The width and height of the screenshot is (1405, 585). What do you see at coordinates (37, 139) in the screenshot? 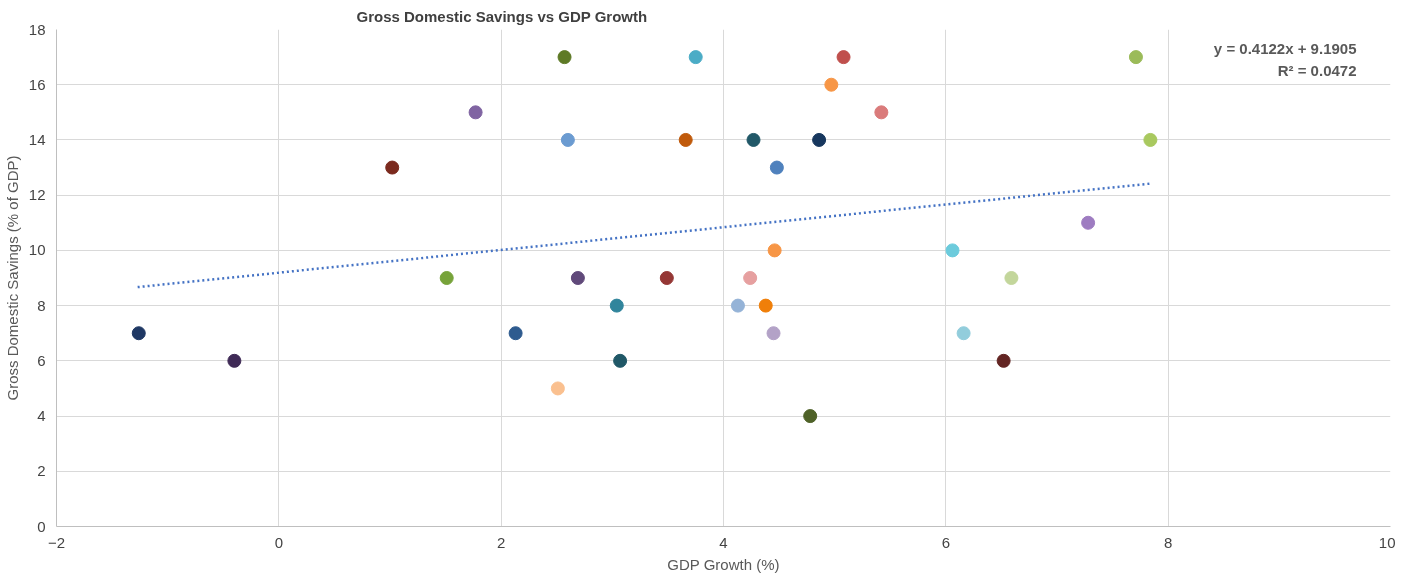
I see `y-tick-label: 14` at bounding box center [37, 139].